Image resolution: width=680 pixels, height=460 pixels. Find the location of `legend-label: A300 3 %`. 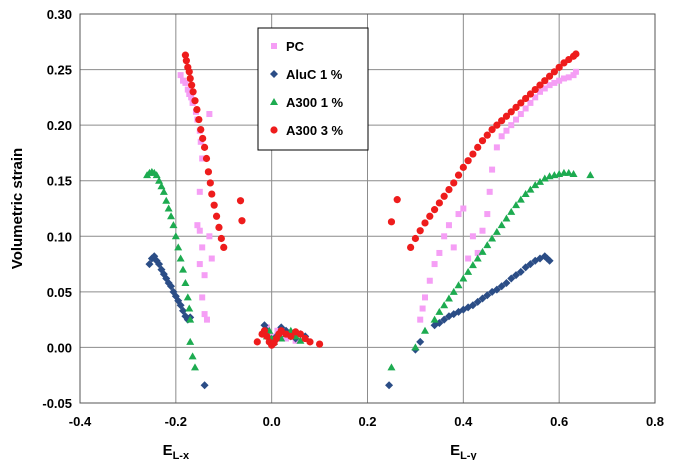

legend-label: A300 3 % is located at coordinates (315, 130).